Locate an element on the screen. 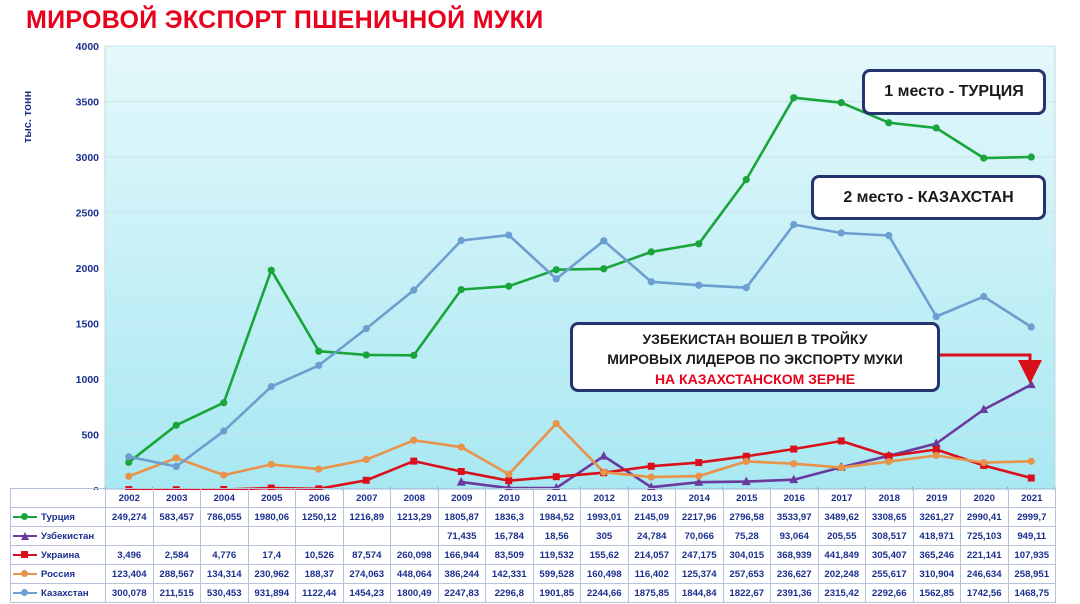  data-label: 3308,65 is located at coordinates (889, 517).